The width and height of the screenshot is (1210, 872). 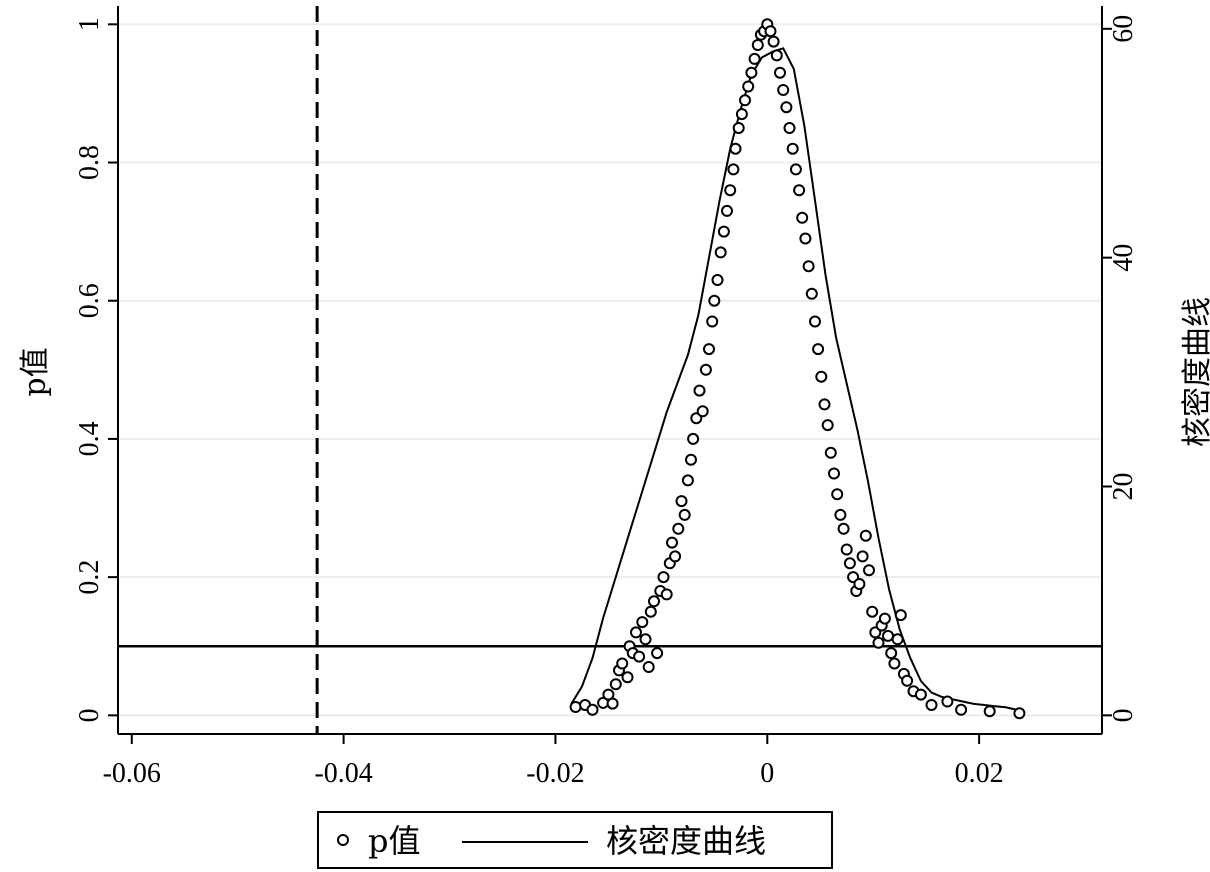 I want to click on y-right-tick-label-2: 40, so click(x=1123, y=258).